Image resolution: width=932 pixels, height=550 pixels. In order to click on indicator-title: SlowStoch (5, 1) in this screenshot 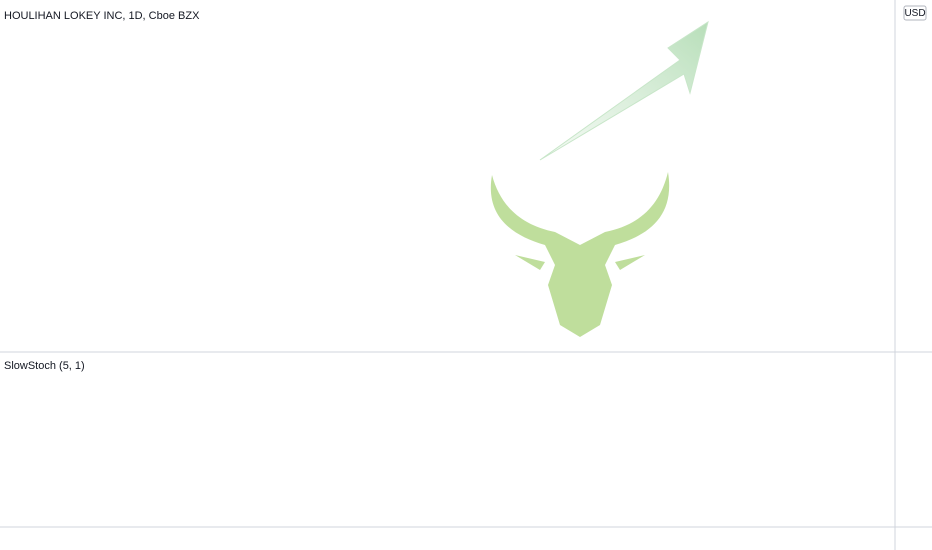, I will do `click(44, 366)`.